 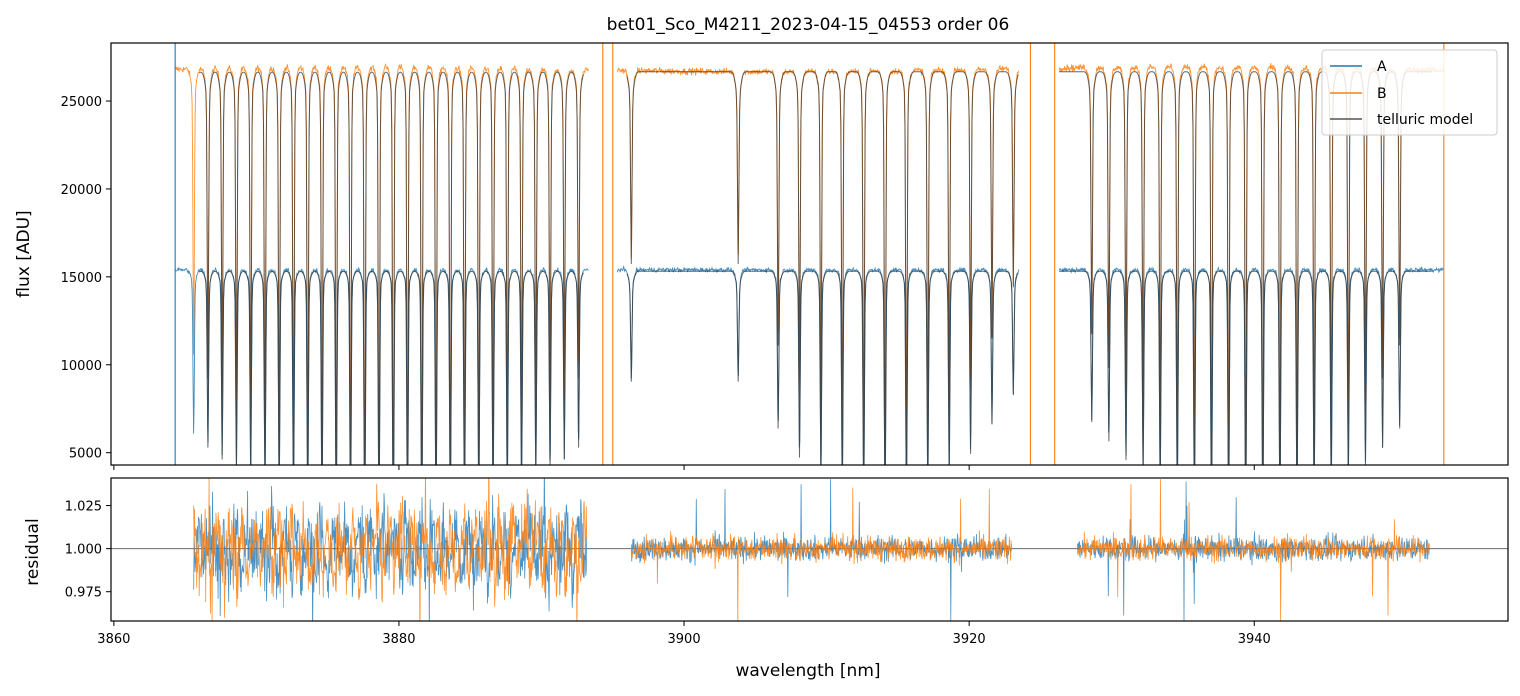 I want to click on residual-x-tick-label: 3920, so click(x=969, y=639).